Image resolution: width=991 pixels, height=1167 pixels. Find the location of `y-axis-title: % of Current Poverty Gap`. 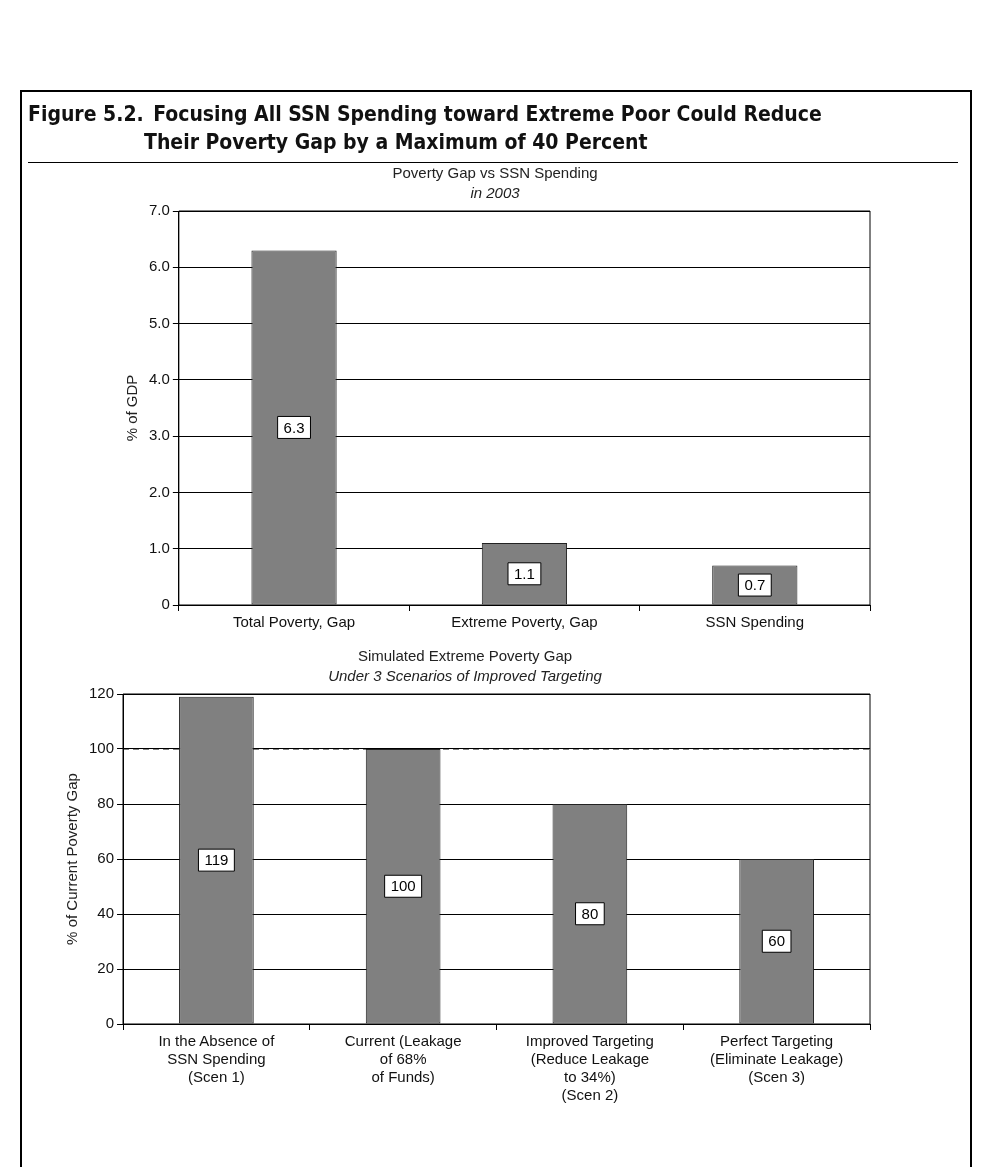

y-axis-title: % of Current Poverty Gap is located at coordinates (72, 859).